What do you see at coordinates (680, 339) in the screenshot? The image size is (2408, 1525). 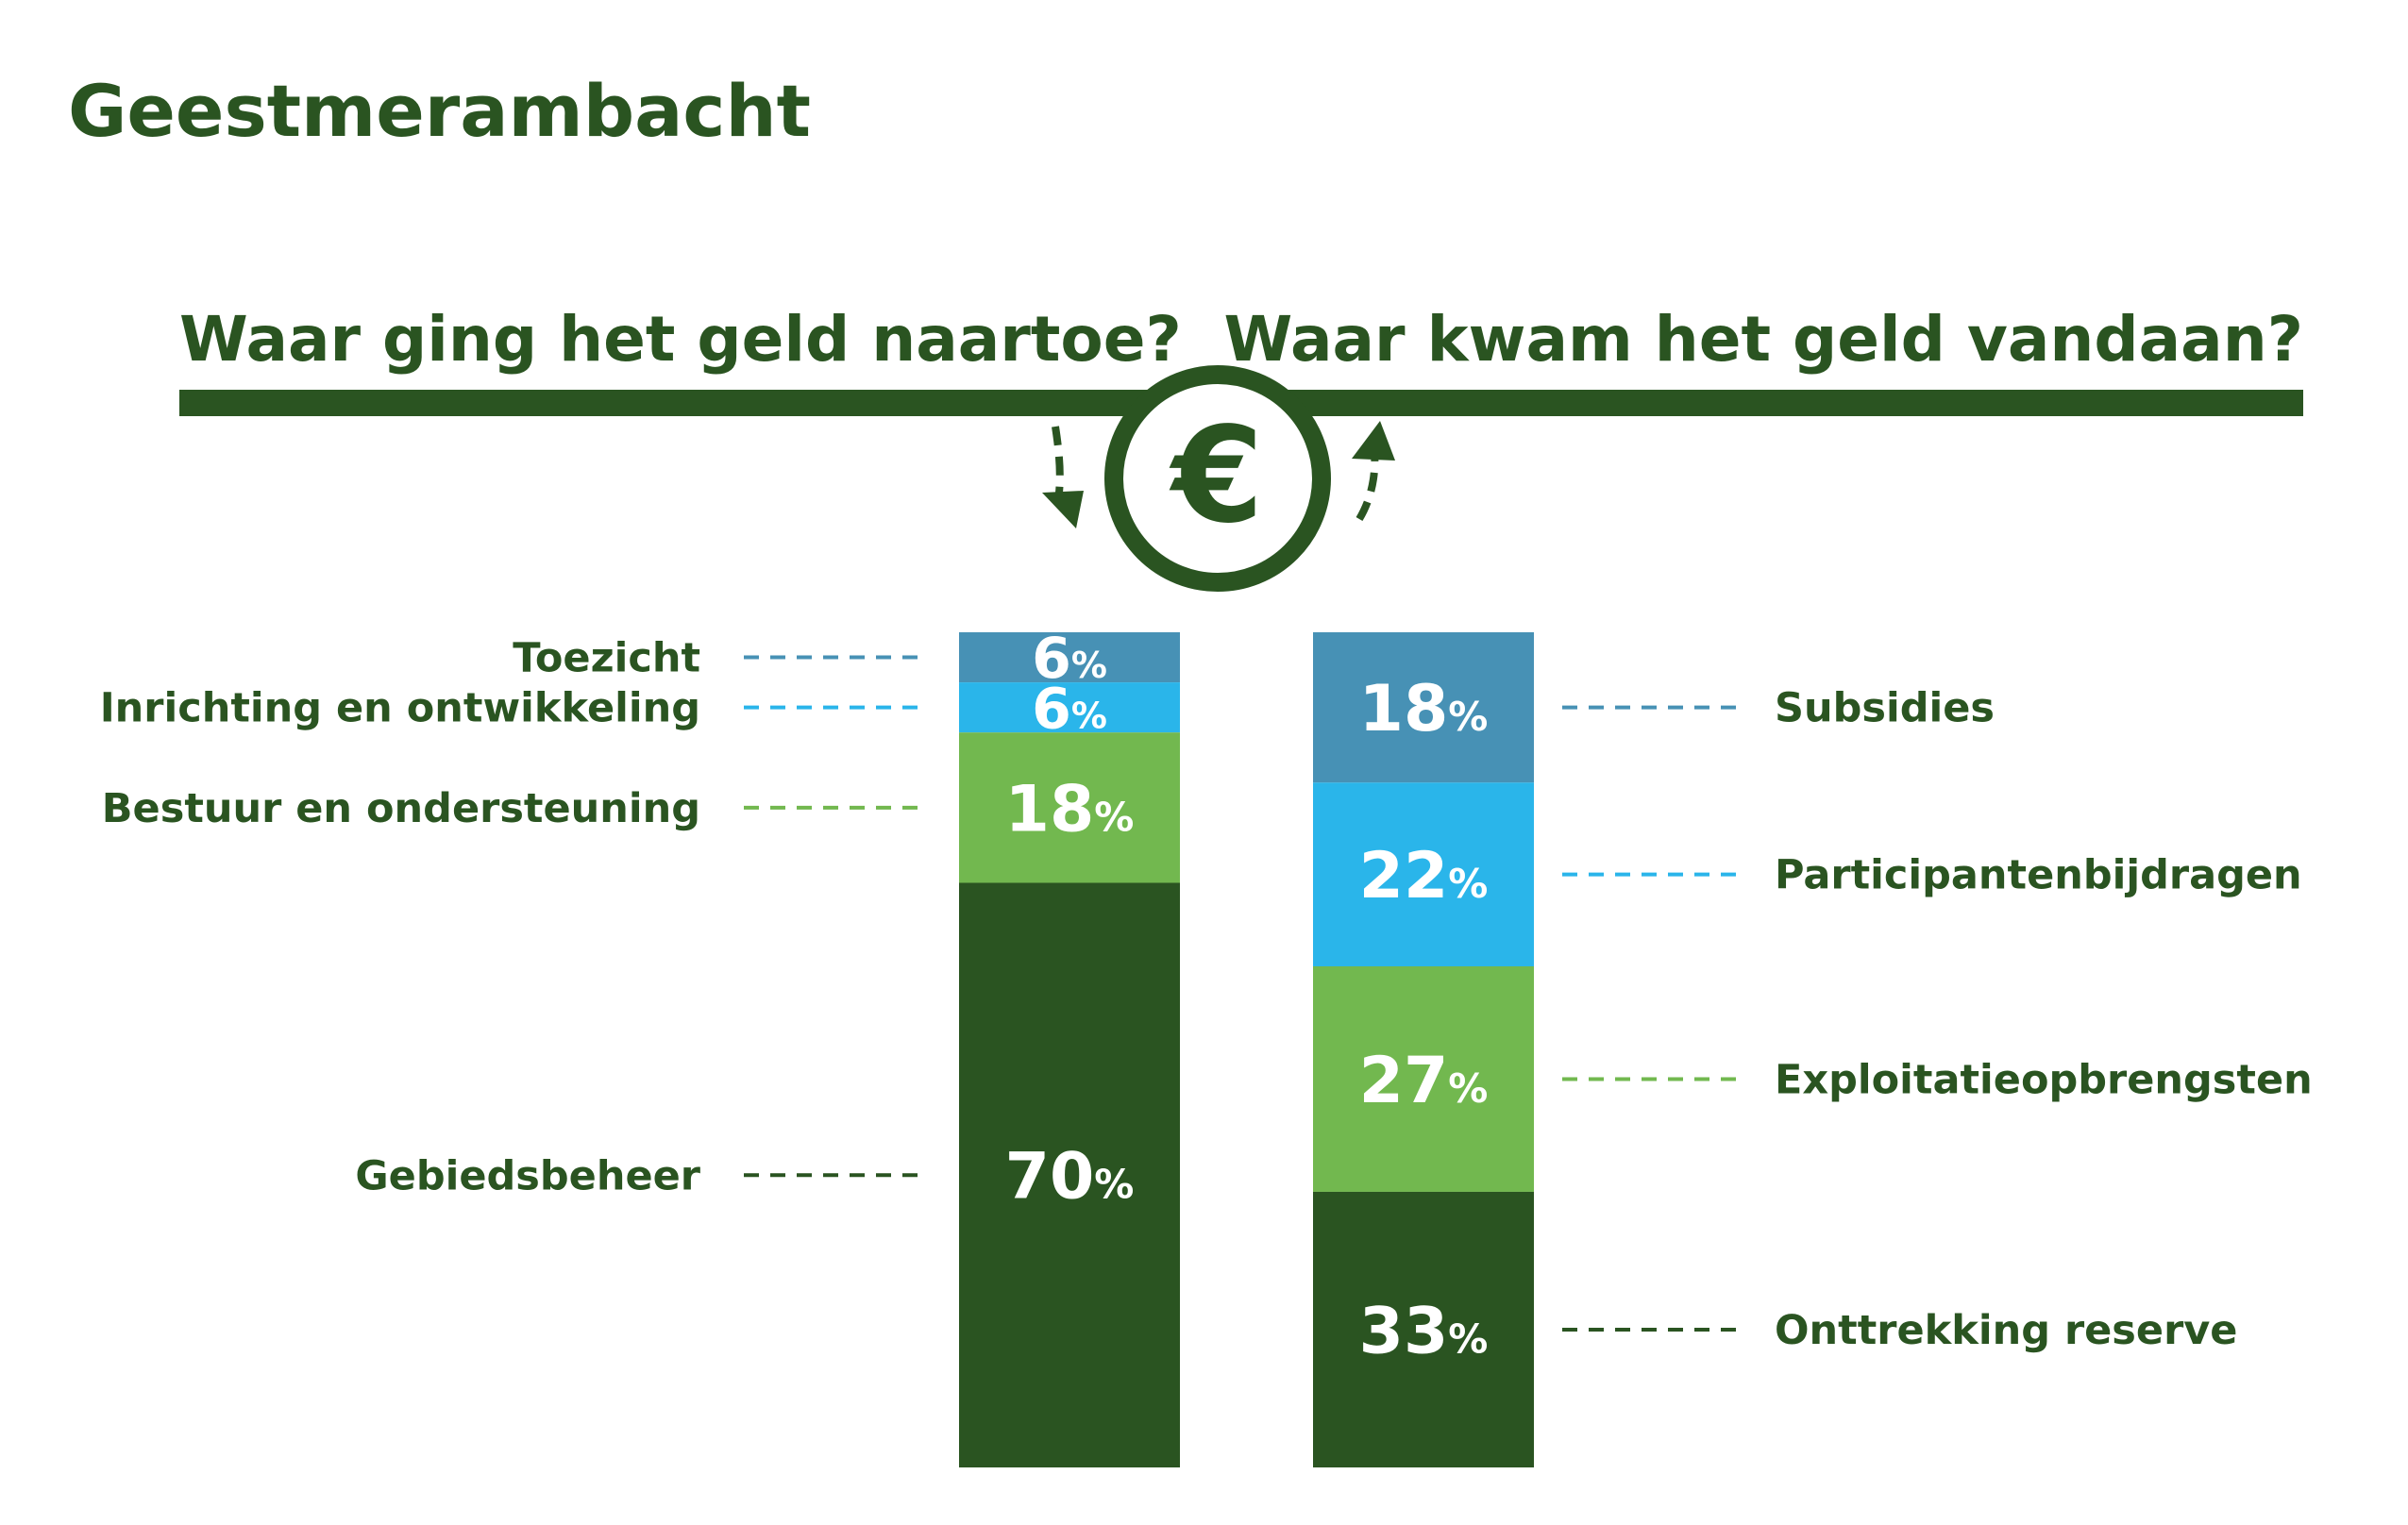 I see `heading-expenses: Waar ging het geld naartoe?` at bounding box center [680, 339].